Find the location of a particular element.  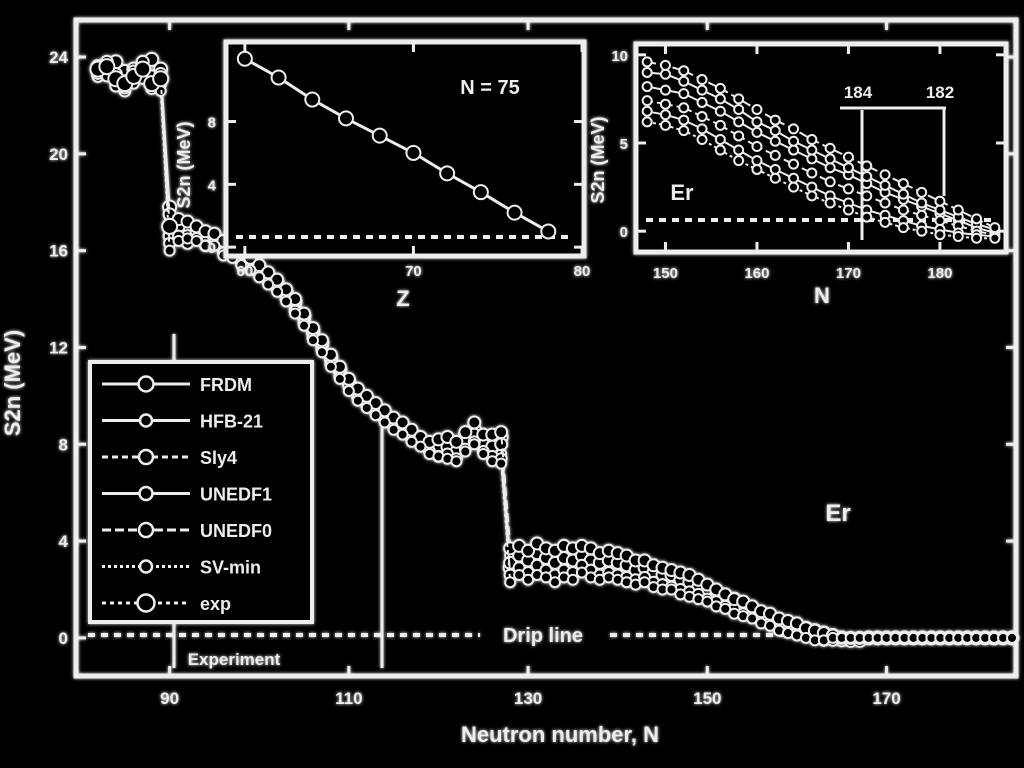

legend-label-hfb-21: HFB-21 is located at coordinates (231, 422).